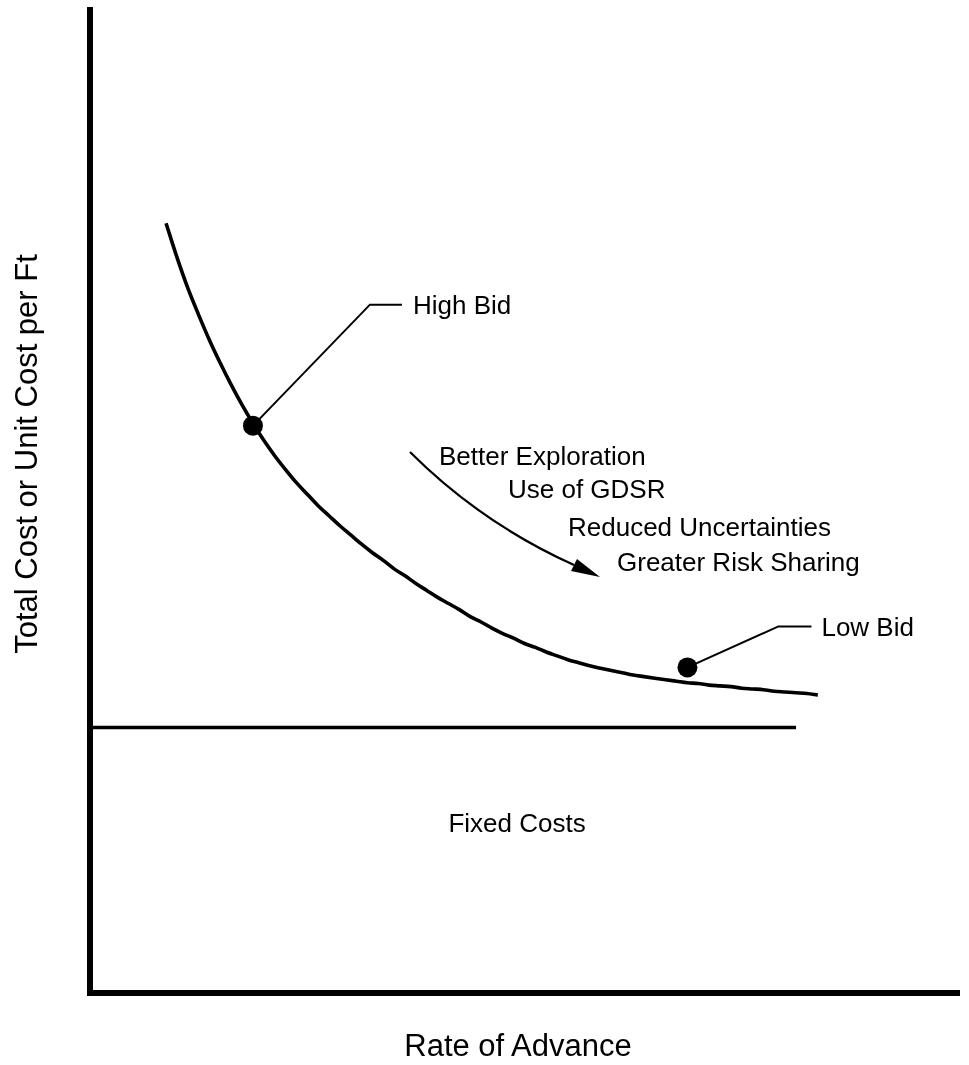 This screenshot has width=969, height=1065. What do you see at coordinates (26, 453) in the screenshot?
I see `y-axis-title: Total Cost or Unit Cost per Ft` at bounding box center [26, 453].